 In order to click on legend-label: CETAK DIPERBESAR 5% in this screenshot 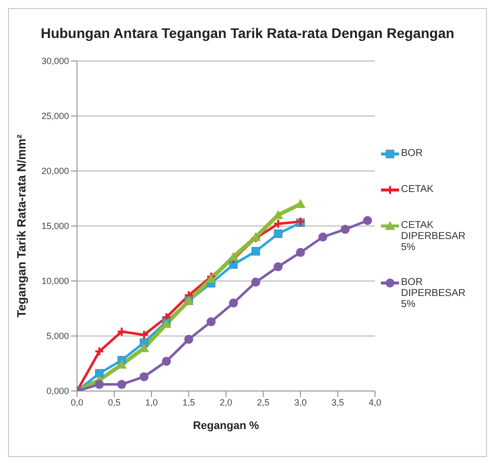, I will do `click(433, 236)`.